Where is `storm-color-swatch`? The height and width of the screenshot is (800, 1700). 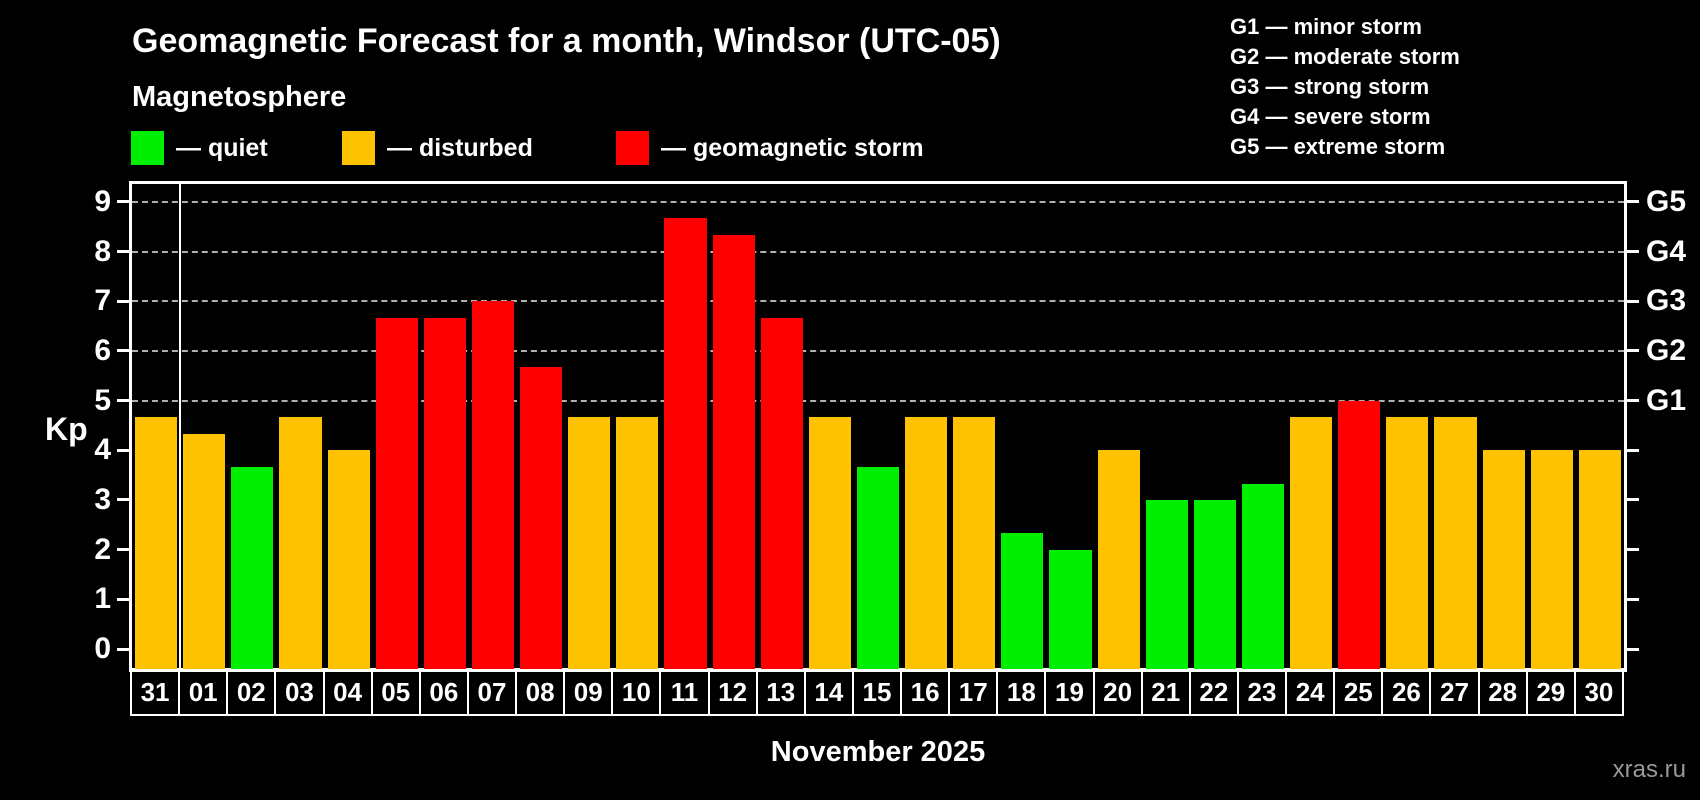
storm-color-swatch is located at coordinates (632, 148).